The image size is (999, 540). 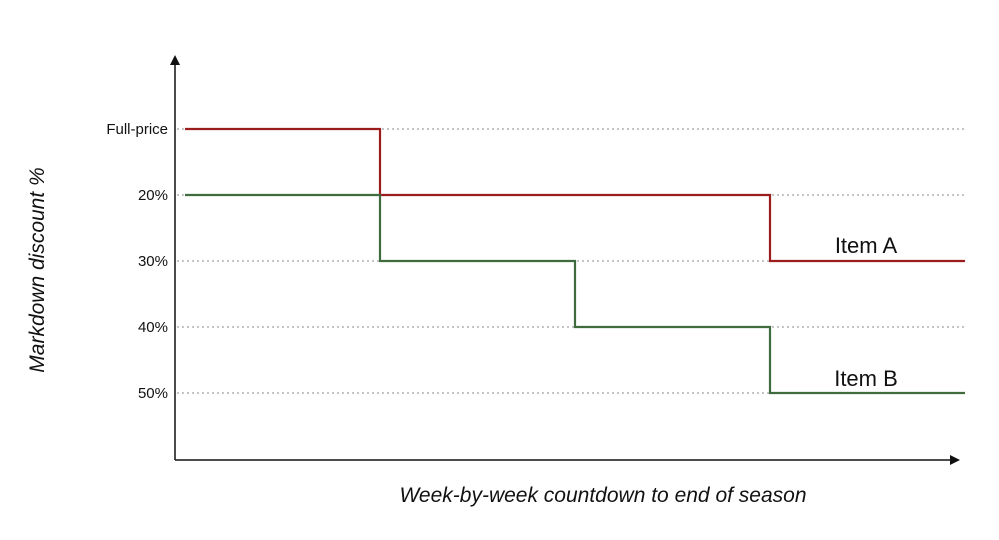 I want to click on y-tick-label: 20%, so click(x=153, y=195).